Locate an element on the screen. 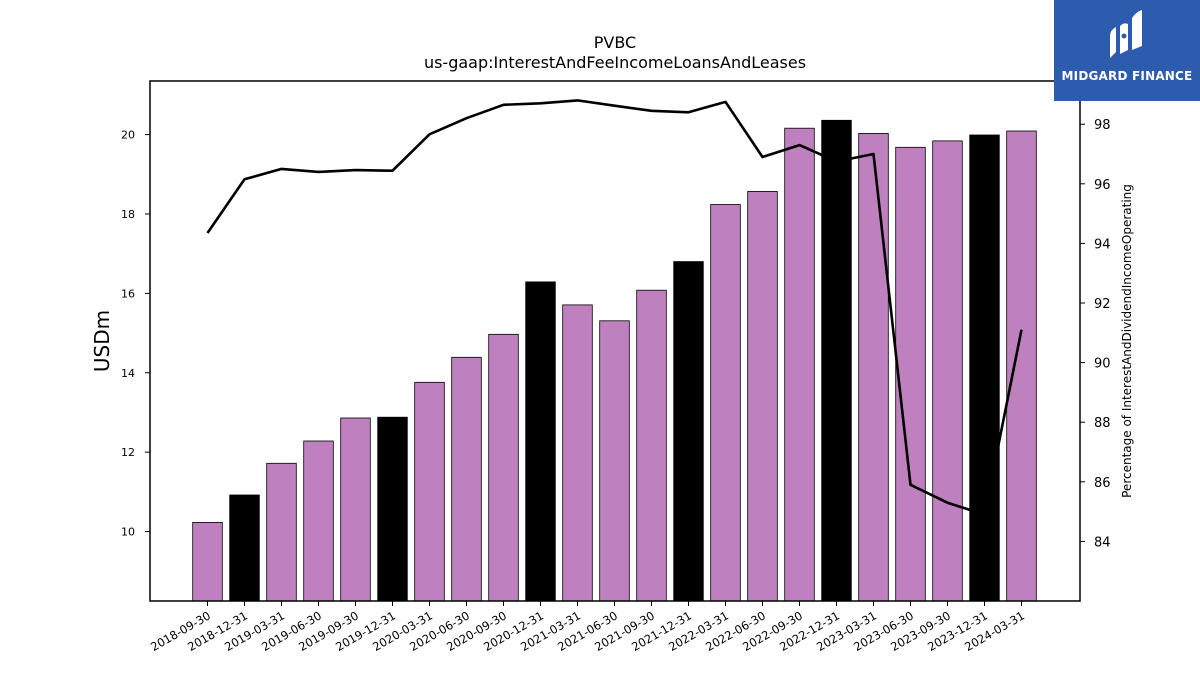  y2-tick-label: 92 is located at coordinates (1102, 304).